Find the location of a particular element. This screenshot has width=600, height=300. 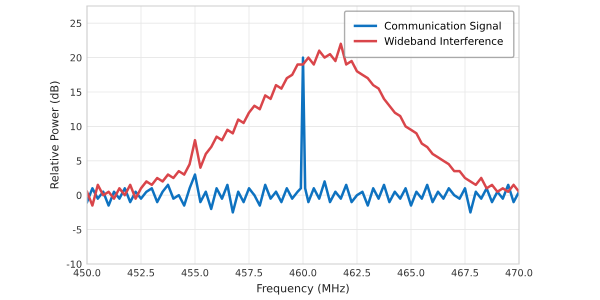

x-tick-label: 455.0 is located at coordinates (195, 272).